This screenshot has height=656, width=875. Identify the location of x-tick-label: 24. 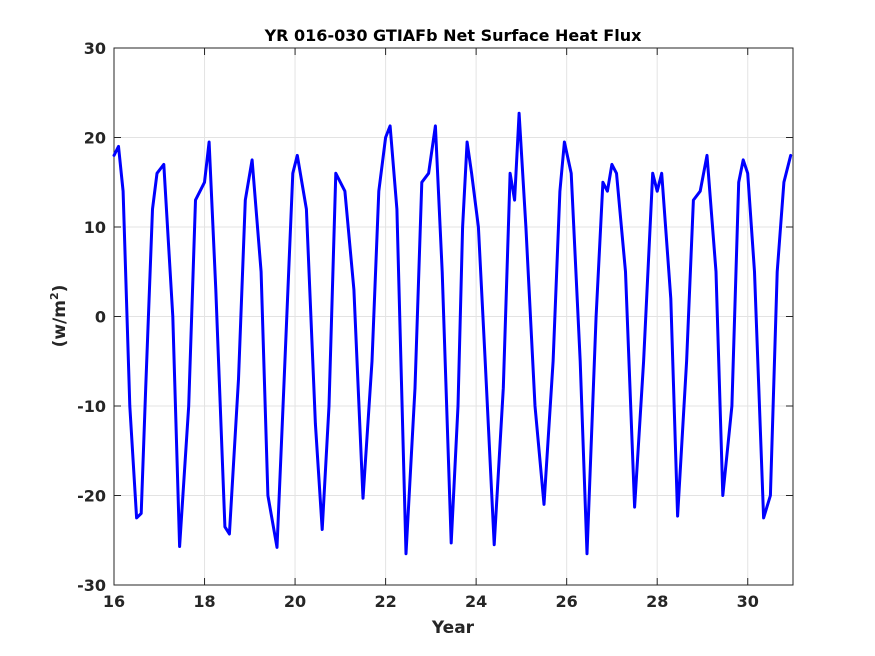
(476, 601).